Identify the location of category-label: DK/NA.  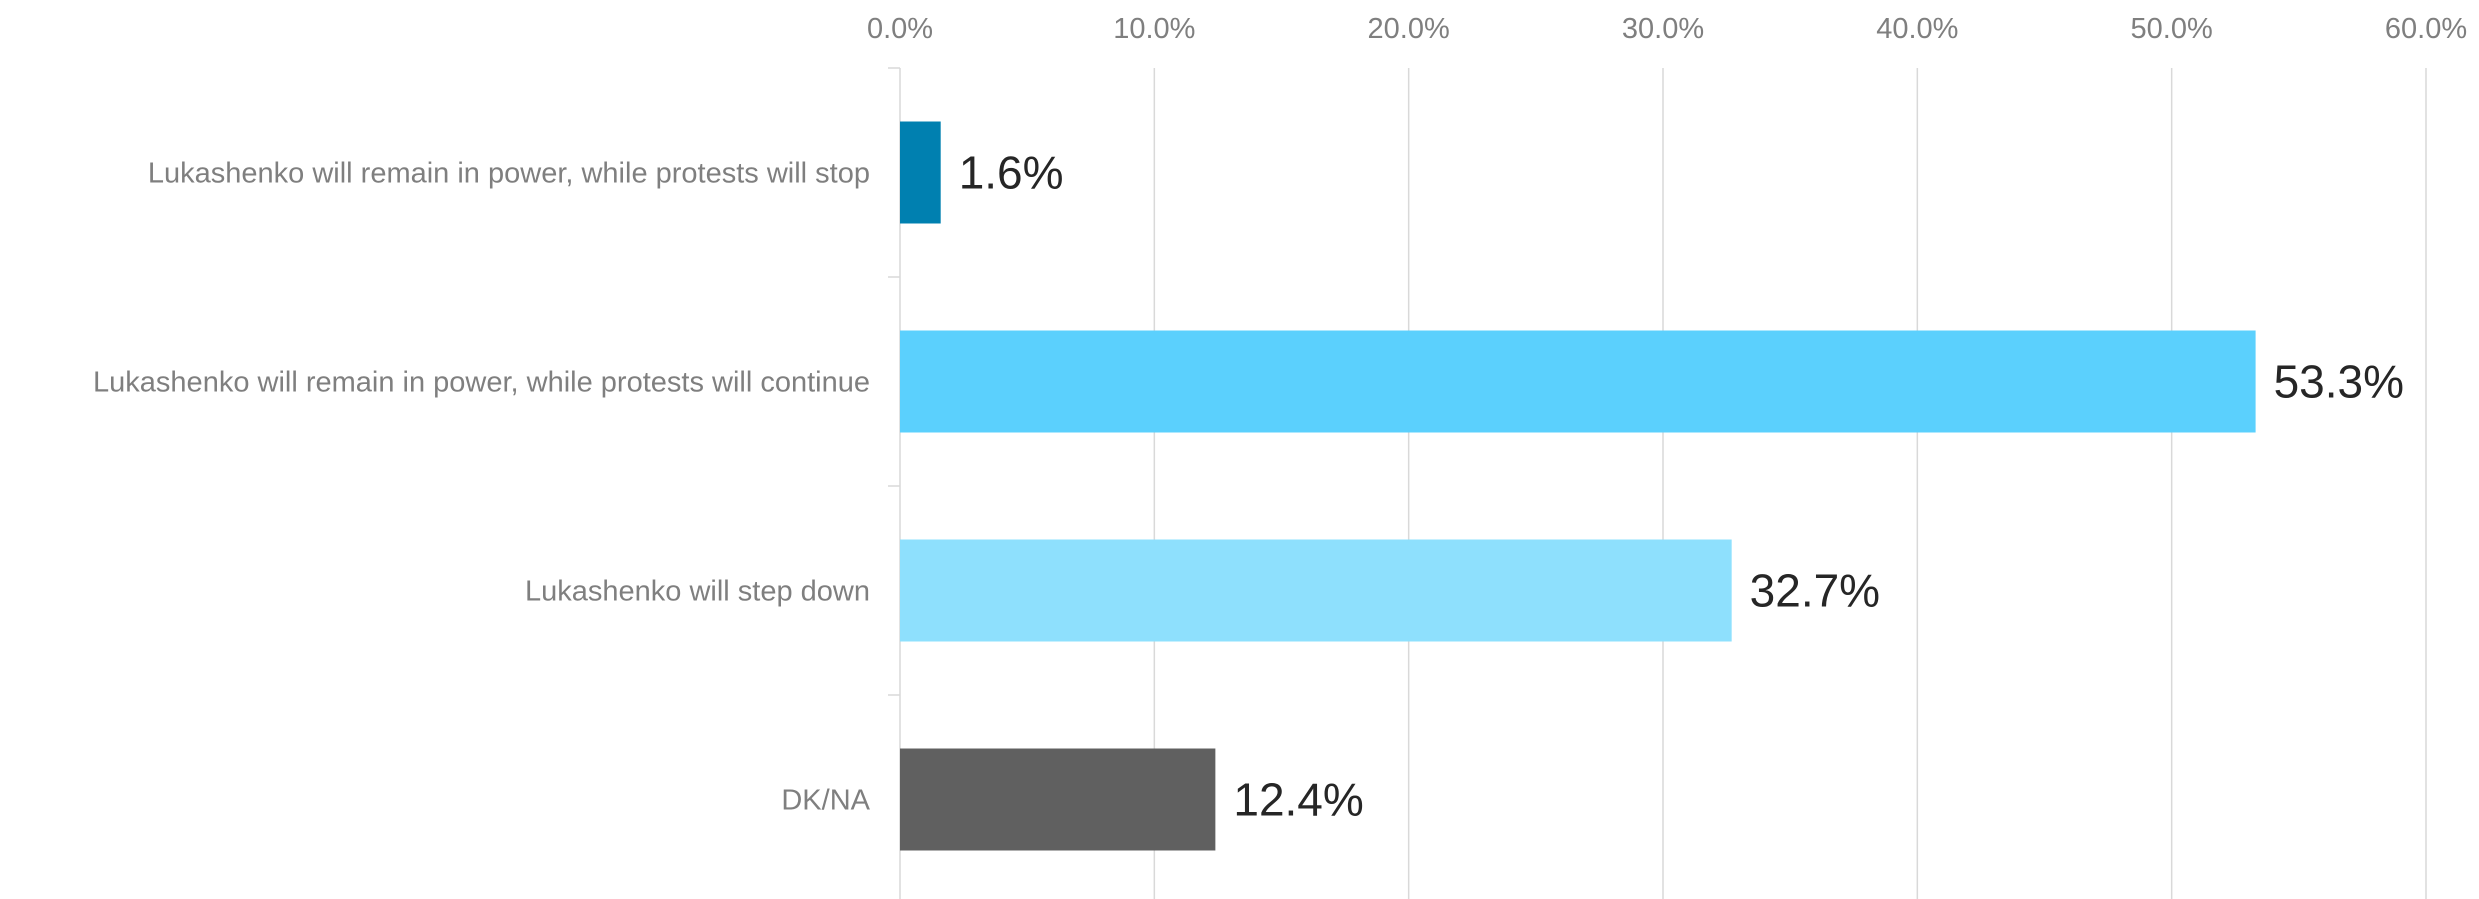
(825, 801).